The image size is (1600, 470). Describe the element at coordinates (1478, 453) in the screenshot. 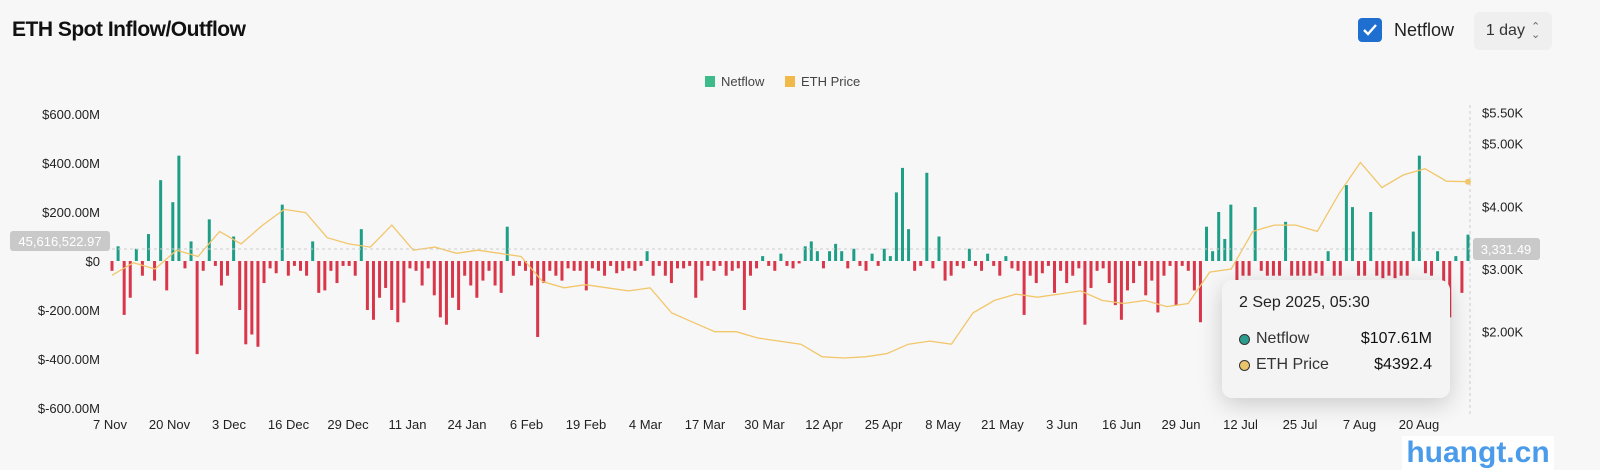

I see `watermark-logo: huangt.cn` at that location.